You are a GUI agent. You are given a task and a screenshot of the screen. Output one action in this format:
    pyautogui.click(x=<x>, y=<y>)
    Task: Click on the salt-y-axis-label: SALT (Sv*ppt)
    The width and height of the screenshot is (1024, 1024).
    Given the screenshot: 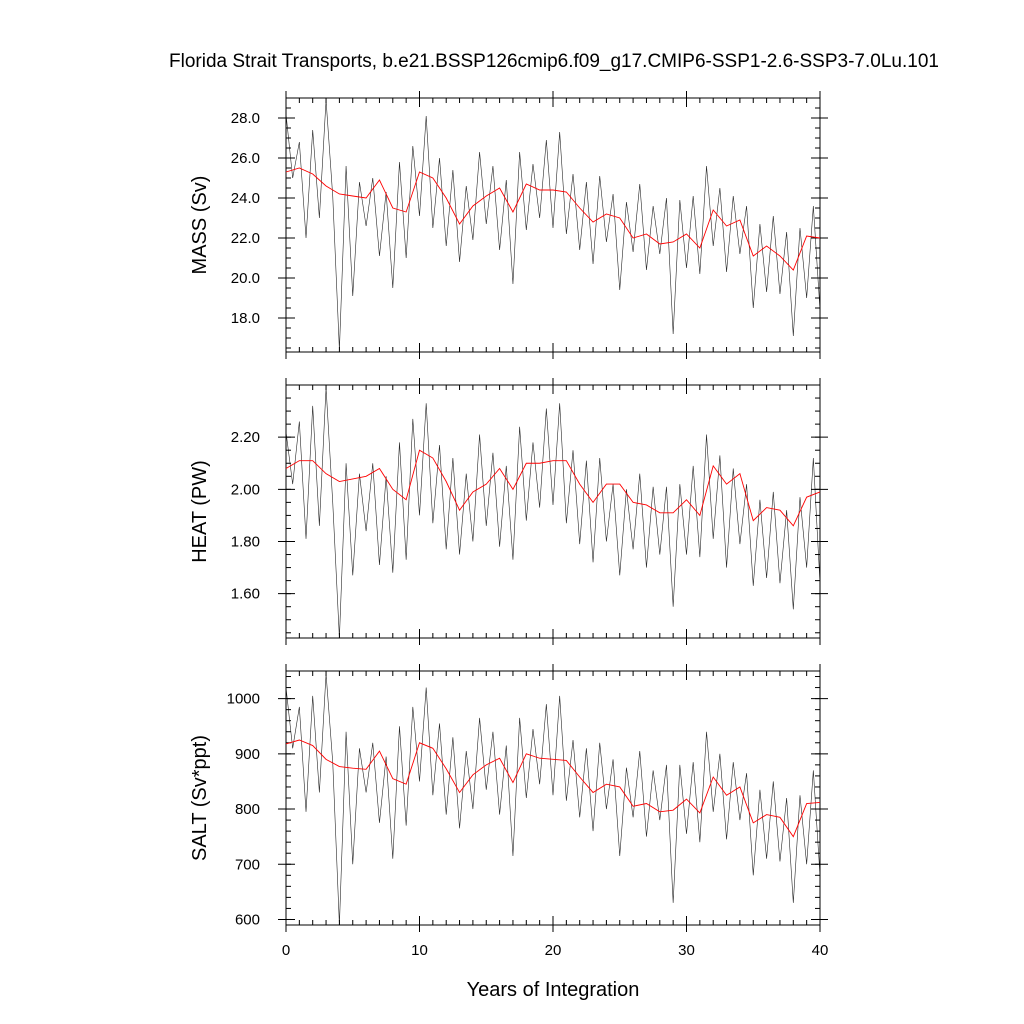 What is the action you would take?
    pyautogui.click(x=200, y=798)
    